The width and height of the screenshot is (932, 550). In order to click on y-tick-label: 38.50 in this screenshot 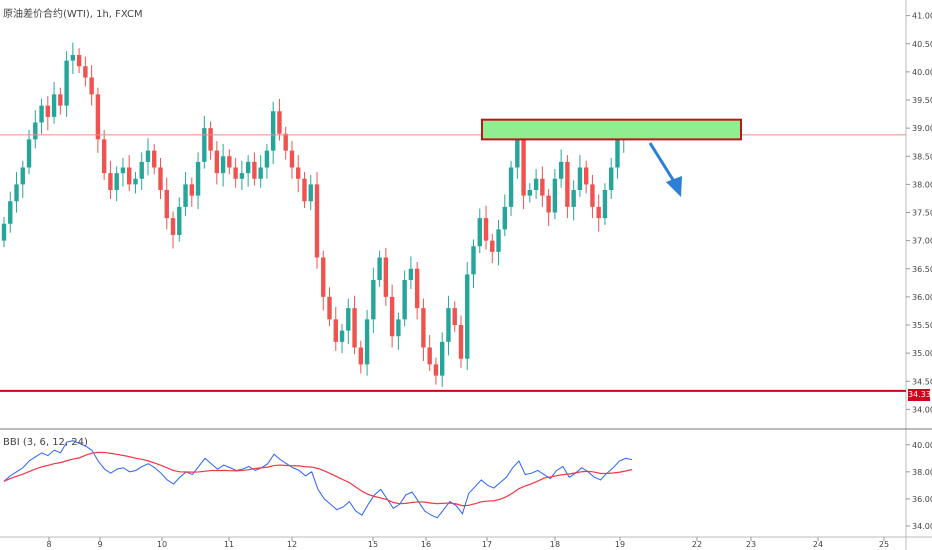, I will do `click(922, 156)`.